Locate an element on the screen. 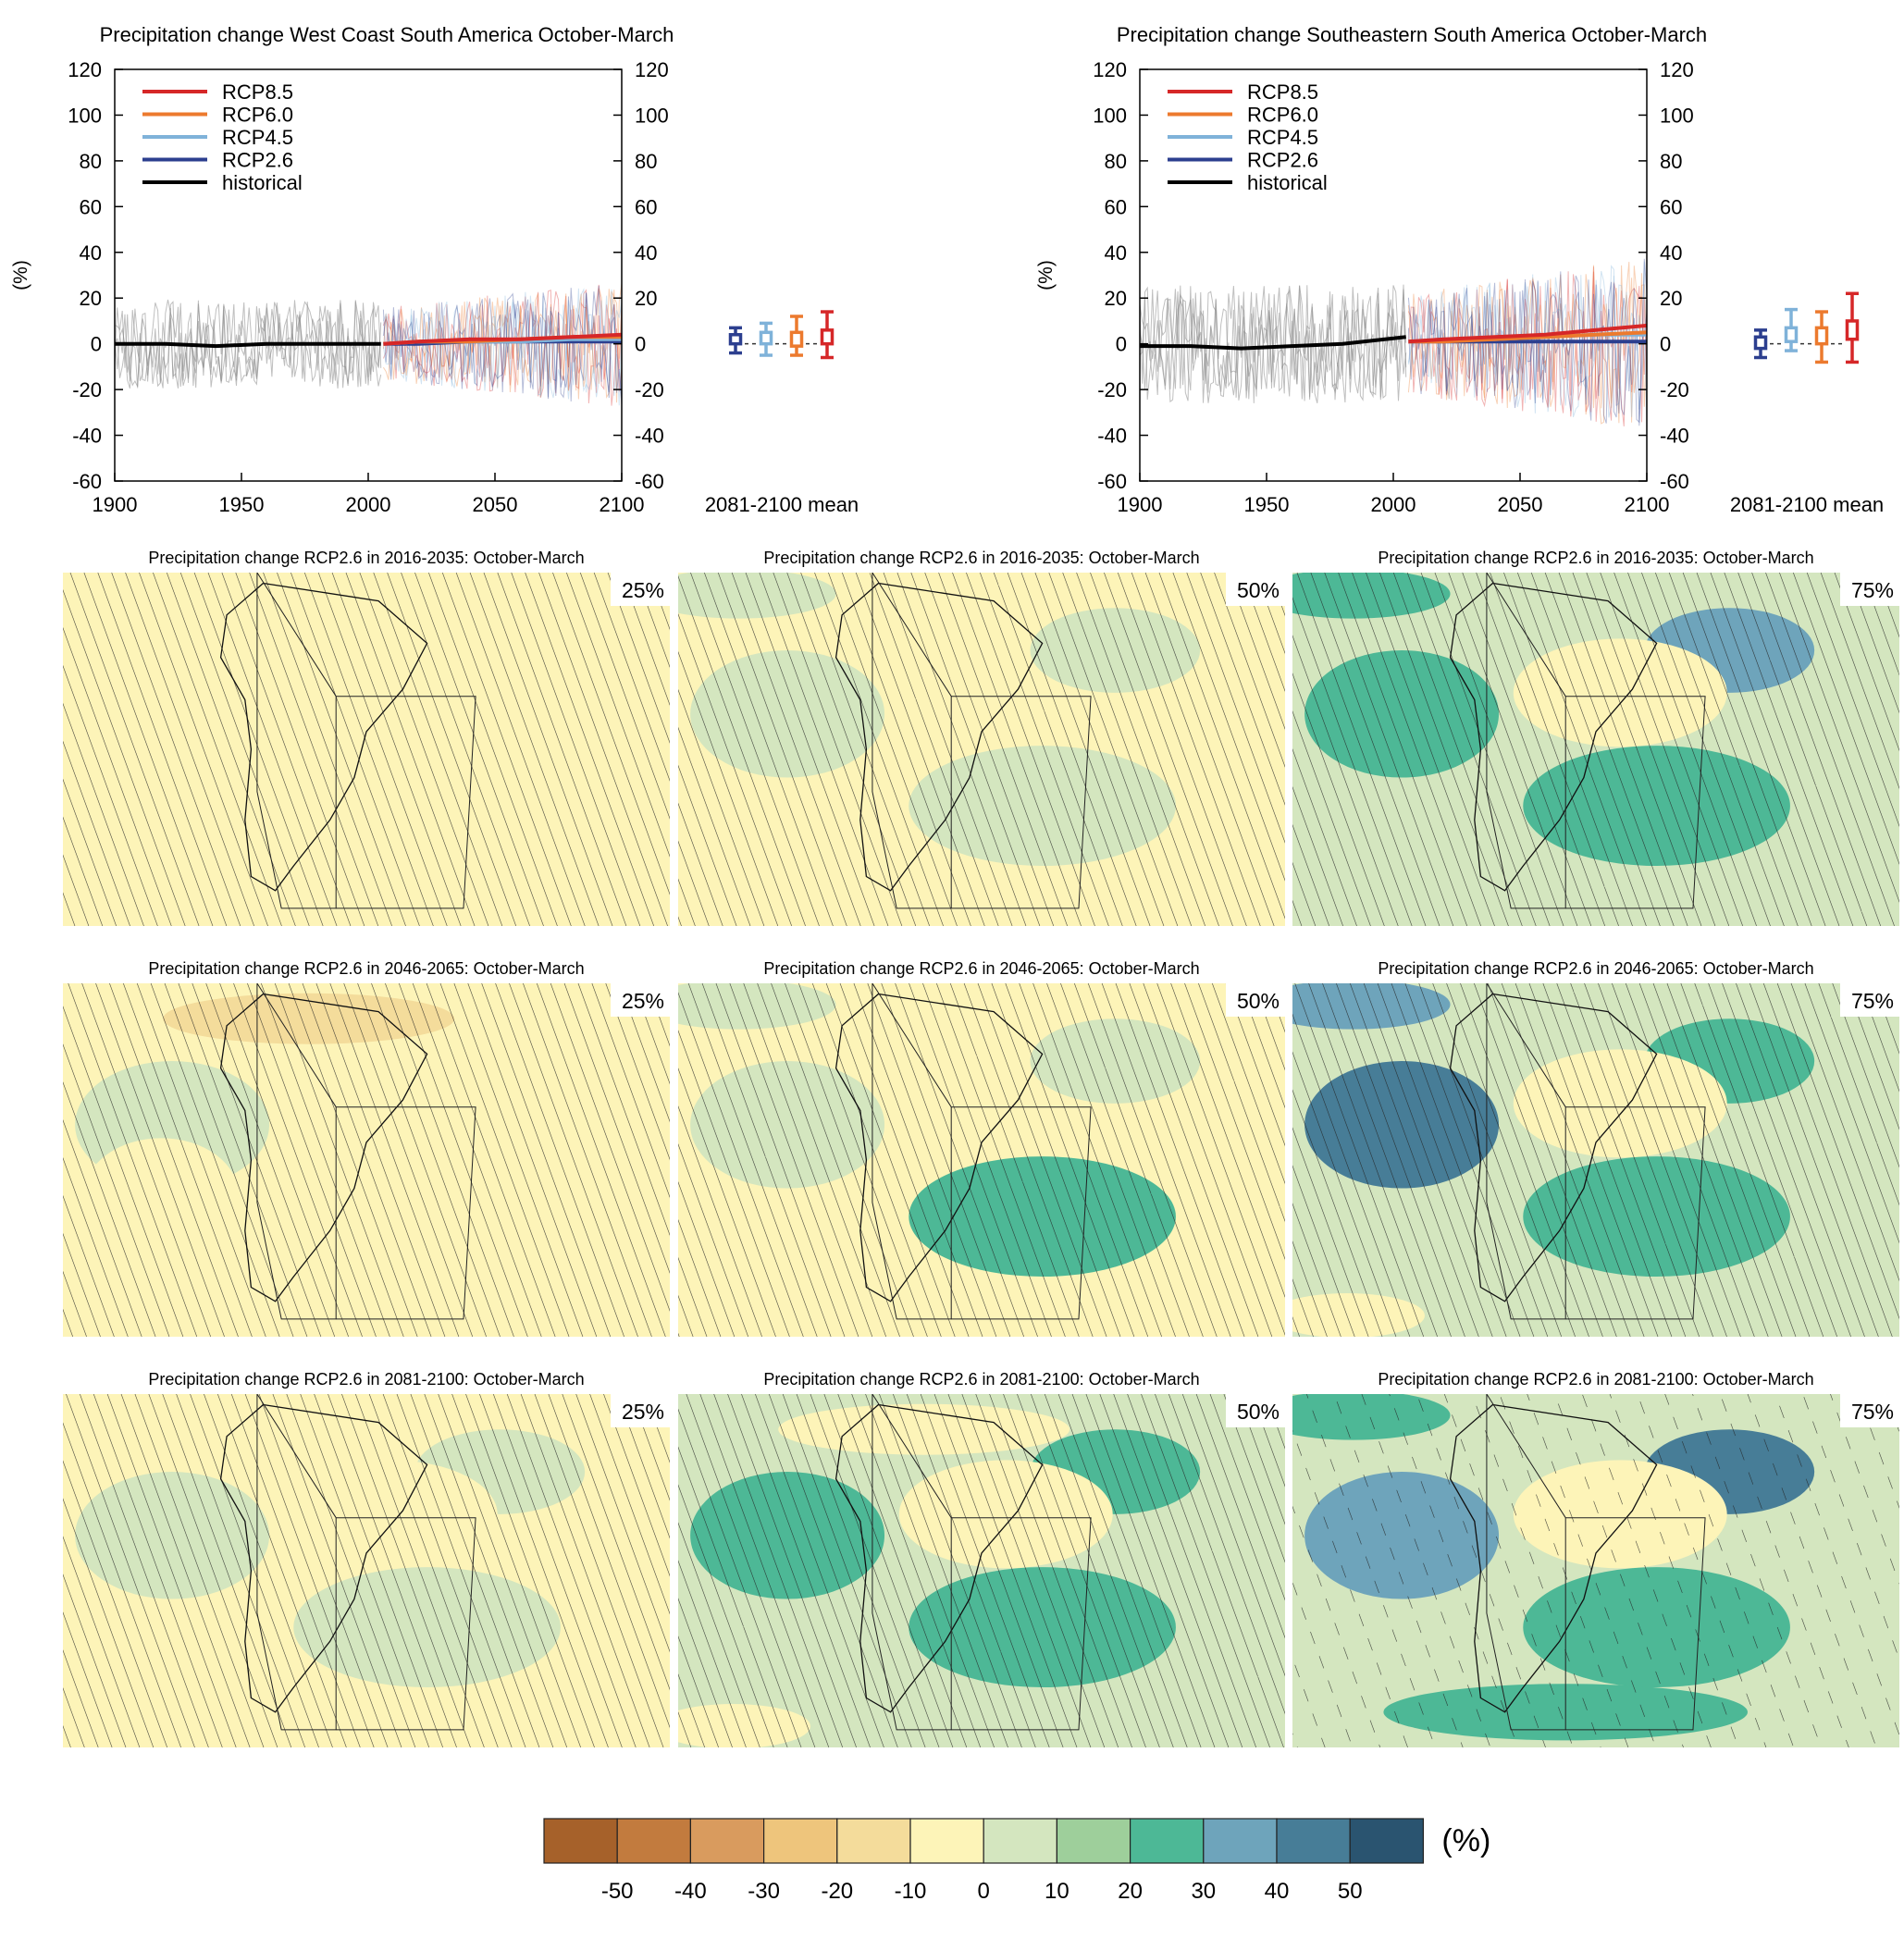  ensemble-envelope is located at coordinates (368, 344).